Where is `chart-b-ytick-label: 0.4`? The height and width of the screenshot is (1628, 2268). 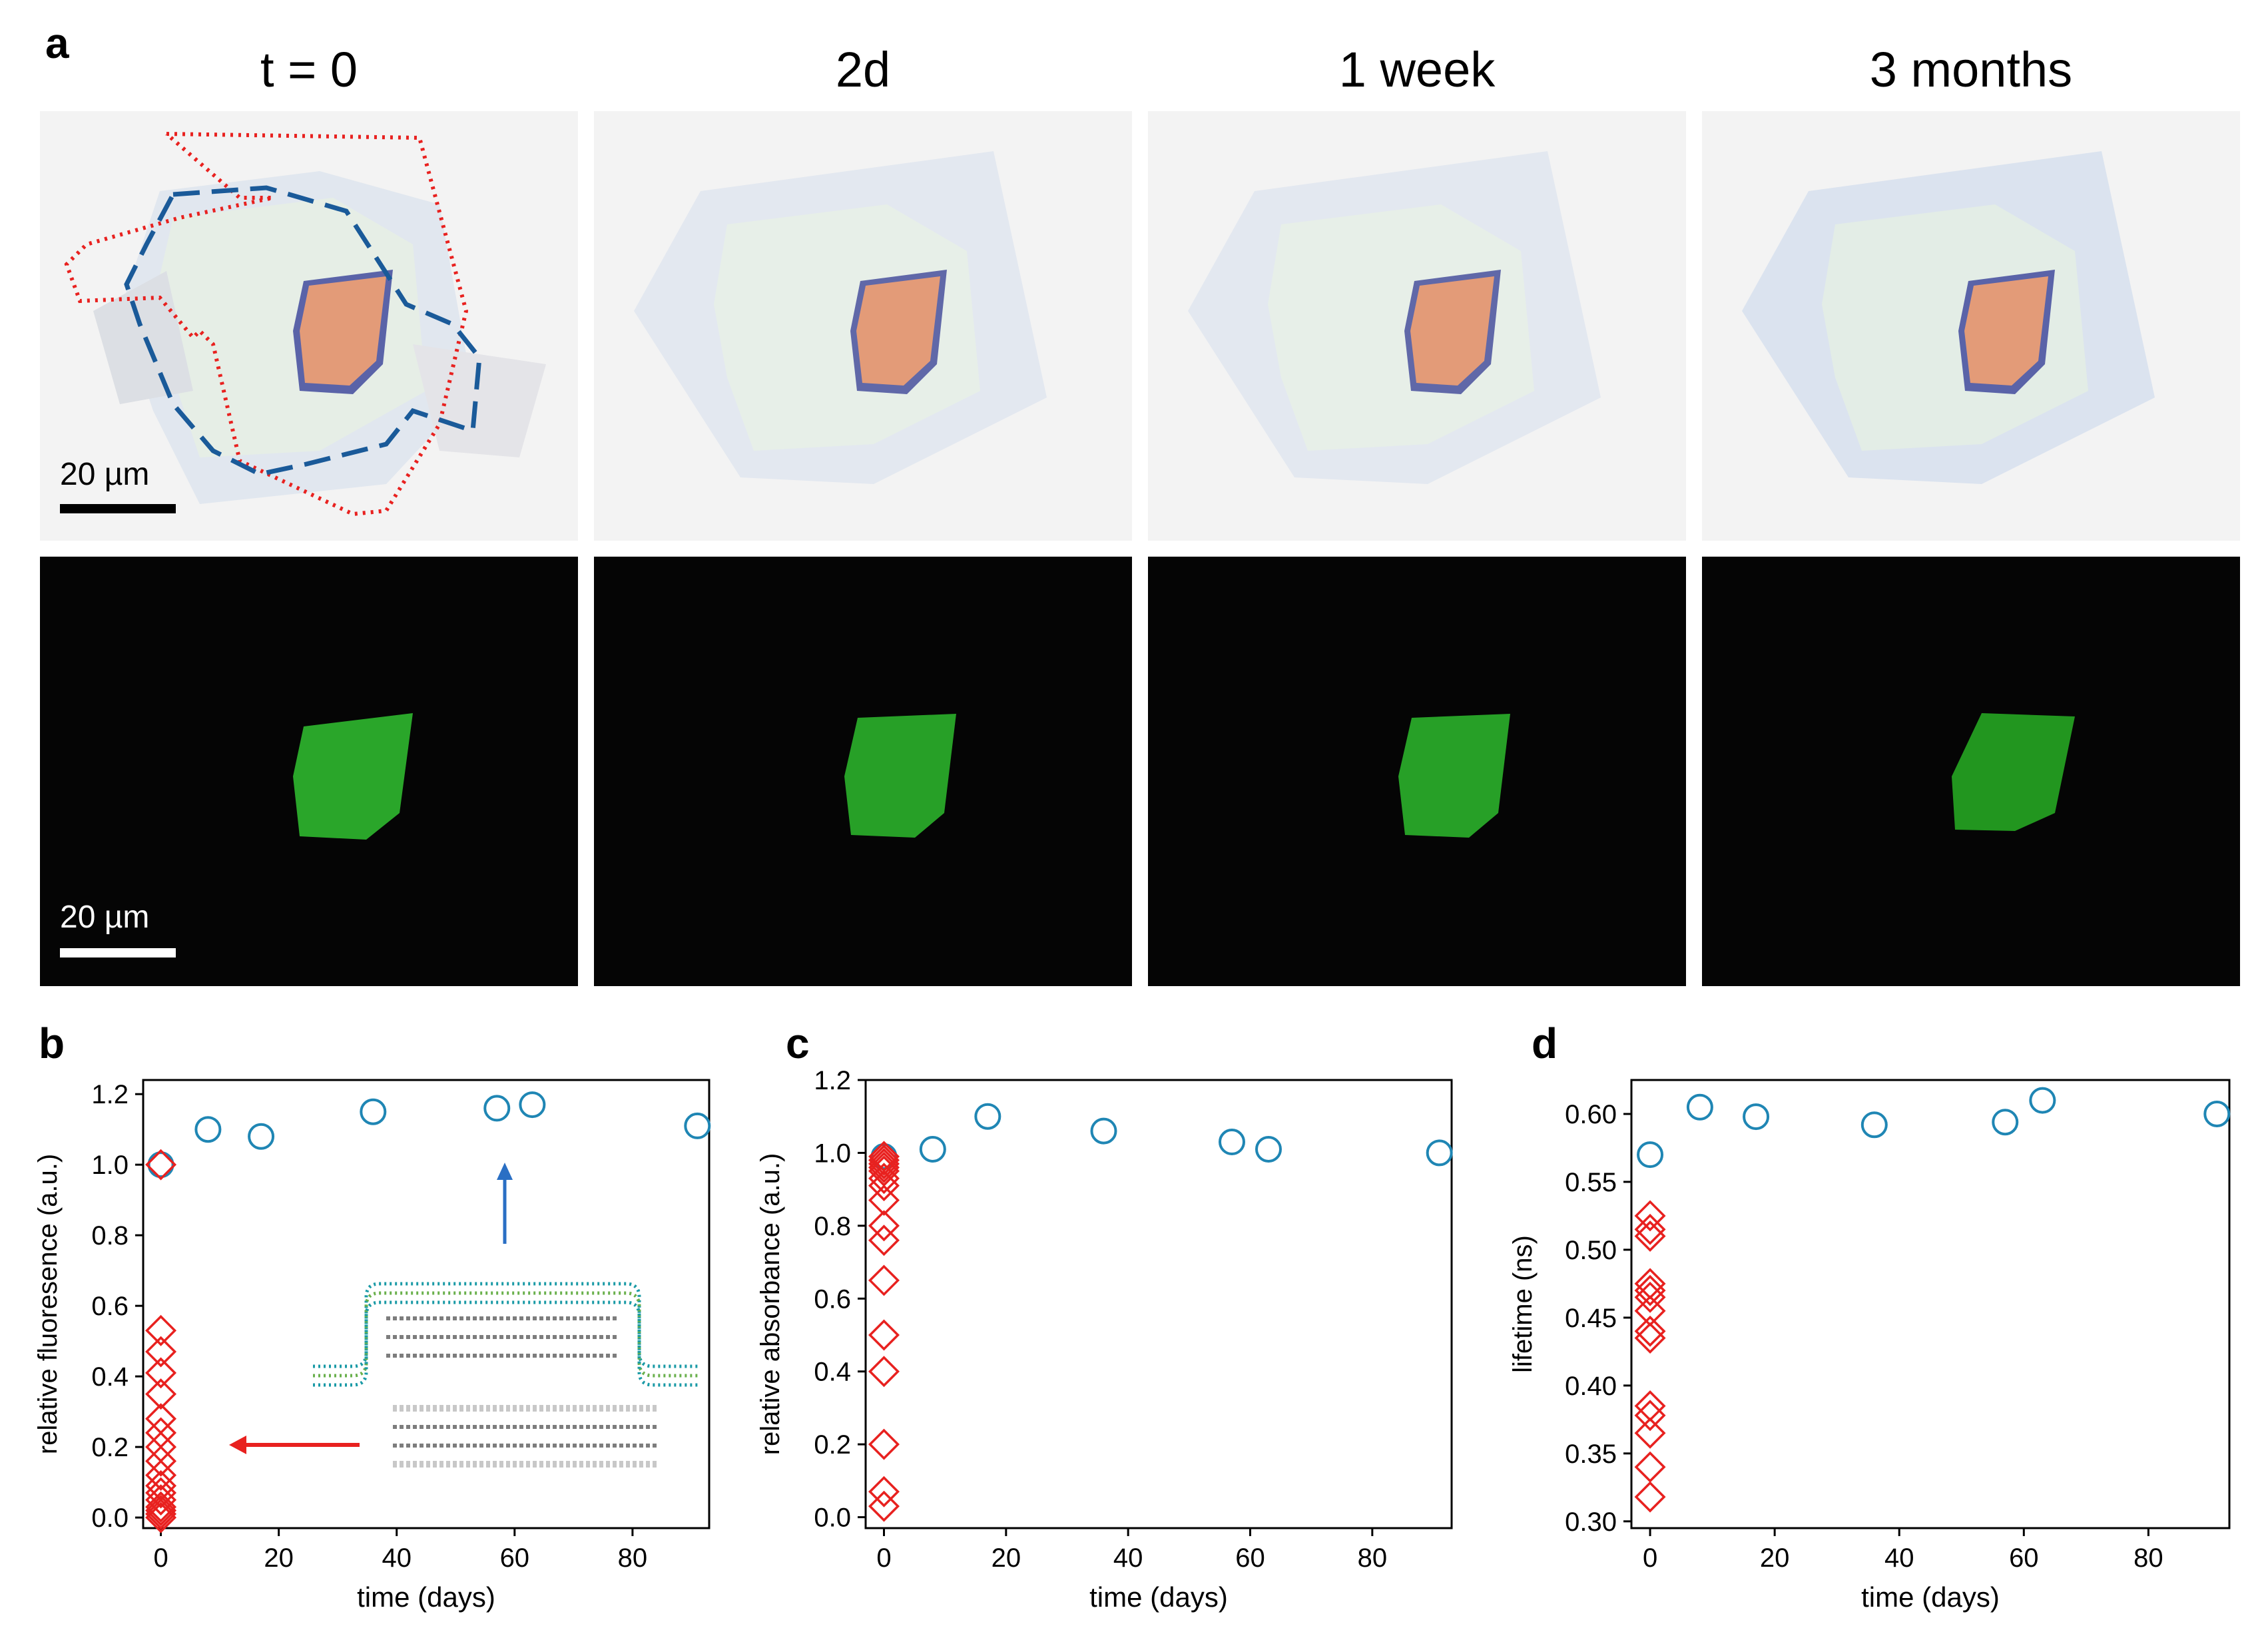 chart-b-ytick-label: 0.4 is located at coordinates (110, 1377).